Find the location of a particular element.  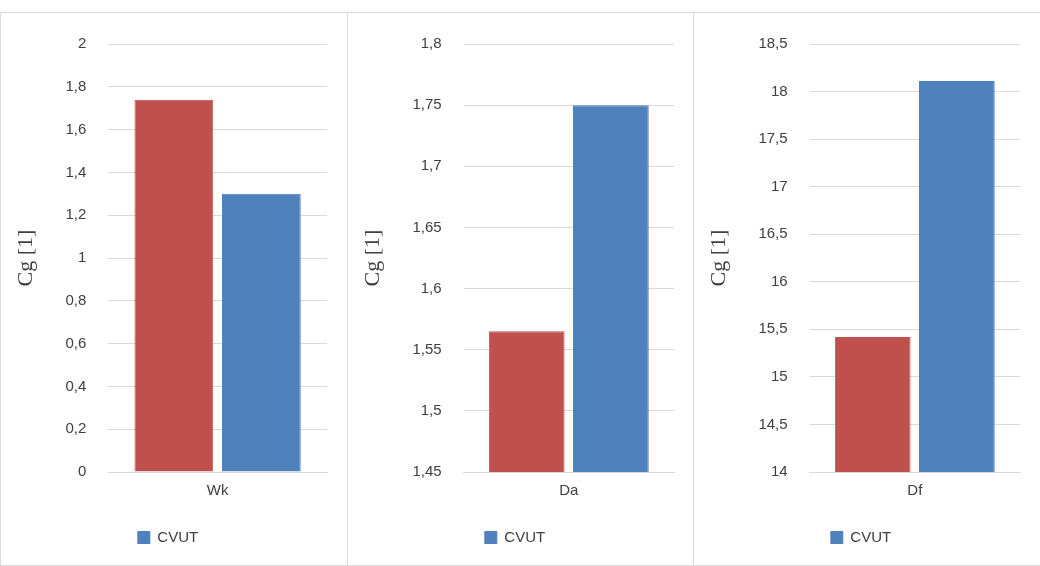

x-tick-label: Wk is located at coordinates (217, 490).